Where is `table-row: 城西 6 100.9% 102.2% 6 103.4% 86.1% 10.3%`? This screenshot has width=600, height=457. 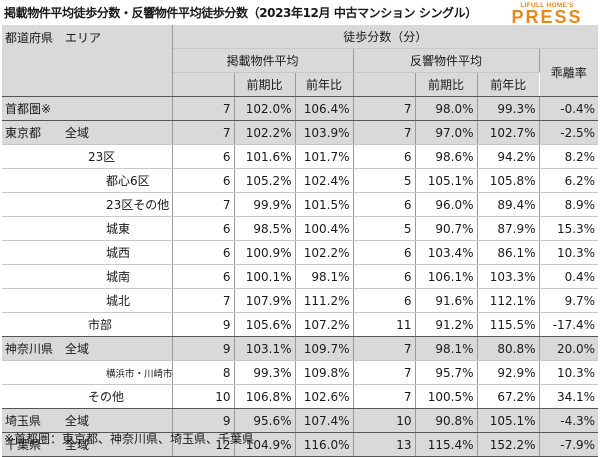
table-row: 城西 6 100.9% 102.2% 6 103.4% 86.1% 10.3% is located at coordinates (300, 252).